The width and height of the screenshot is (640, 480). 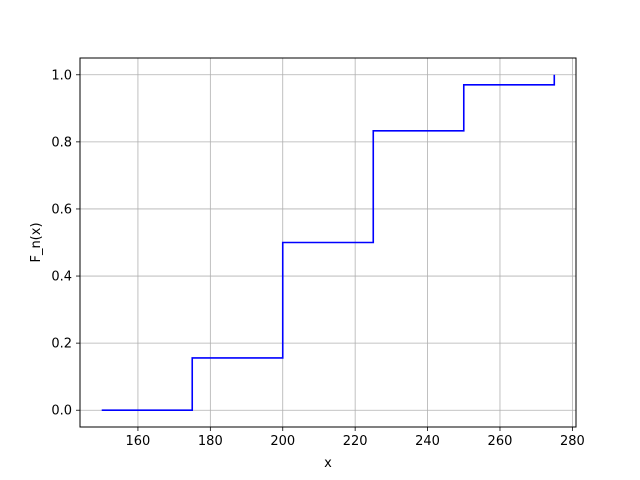 What do you see at coordinates (355, 441) in the screenshot?
I see `x-tick-label: 220` at bounding box center [355, 441].